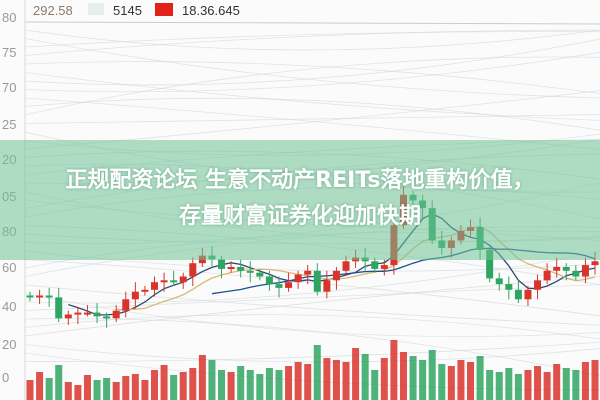 Image resolution: width=600 pixels, height=400 pixels. I want to click on y-tick-label: 60, so click(9, 267).